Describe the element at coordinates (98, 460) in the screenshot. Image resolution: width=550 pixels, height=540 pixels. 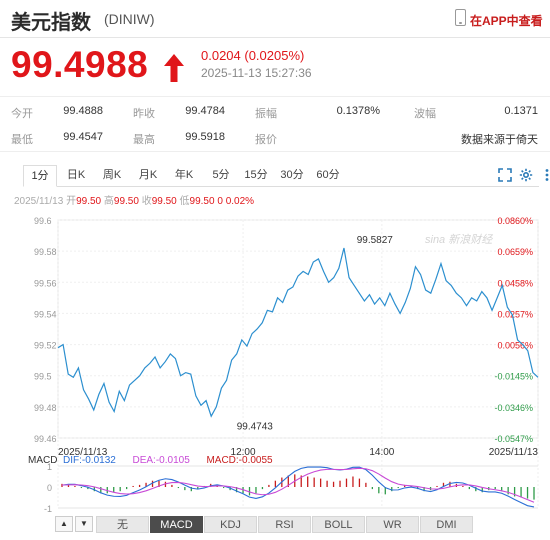
I see `dif-value: -0.0132` at that location.